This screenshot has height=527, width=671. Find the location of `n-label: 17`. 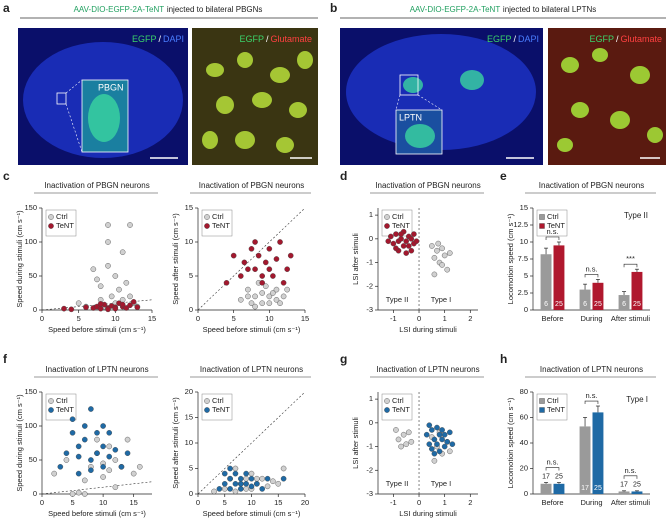

n-label: 17 is located at coordinates (624, 485).